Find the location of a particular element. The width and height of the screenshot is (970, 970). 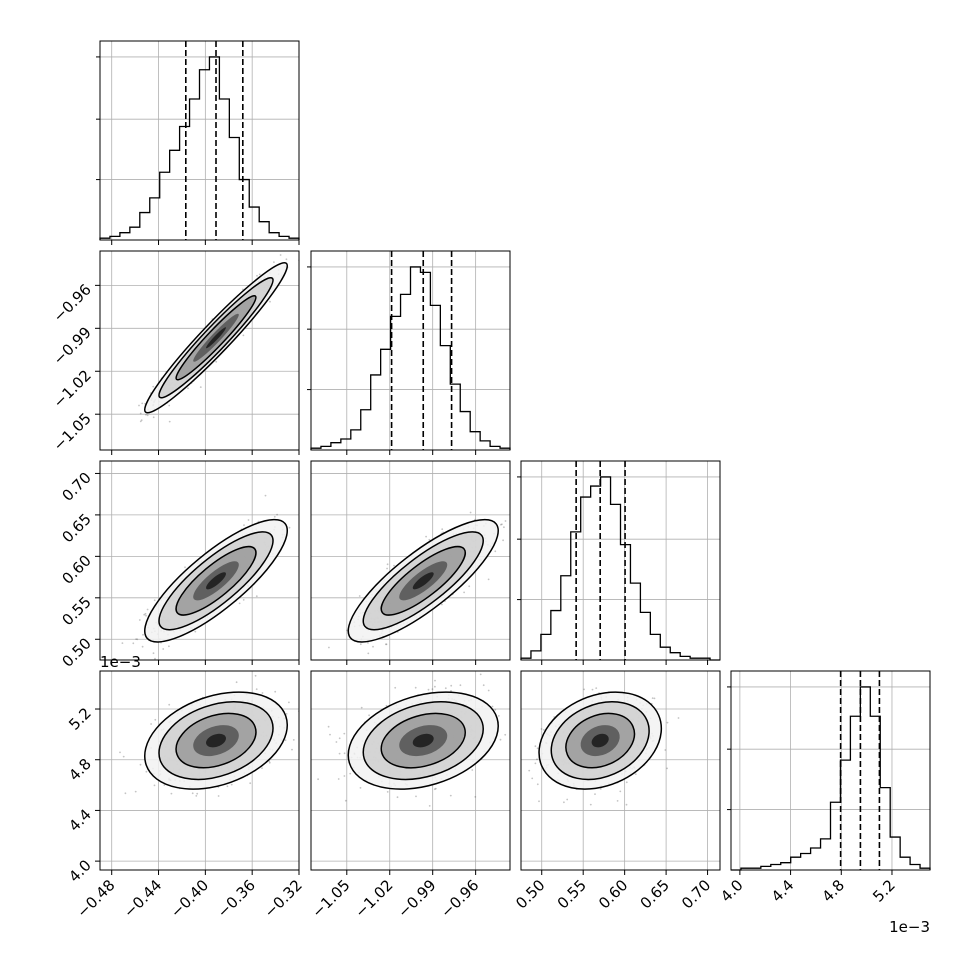

x-tick-label: 0.55 is located at coordinates (572, 894).